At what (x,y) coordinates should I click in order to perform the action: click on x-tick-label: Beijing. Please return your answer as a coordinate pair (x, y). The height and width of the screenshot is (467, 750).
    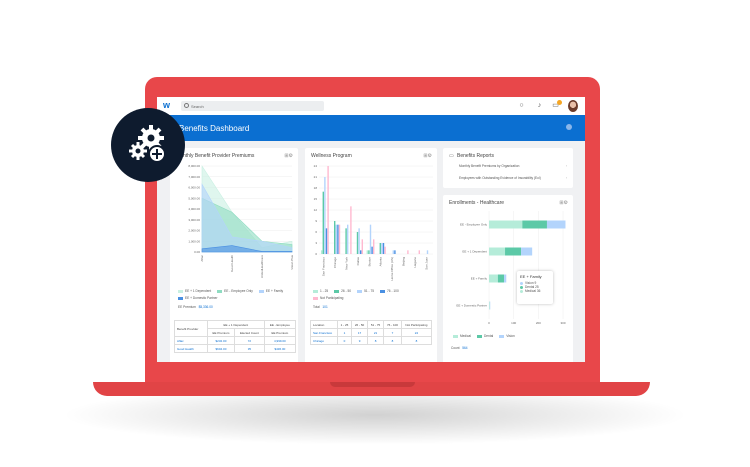
    Looking at the image, I should click on (404, 261).